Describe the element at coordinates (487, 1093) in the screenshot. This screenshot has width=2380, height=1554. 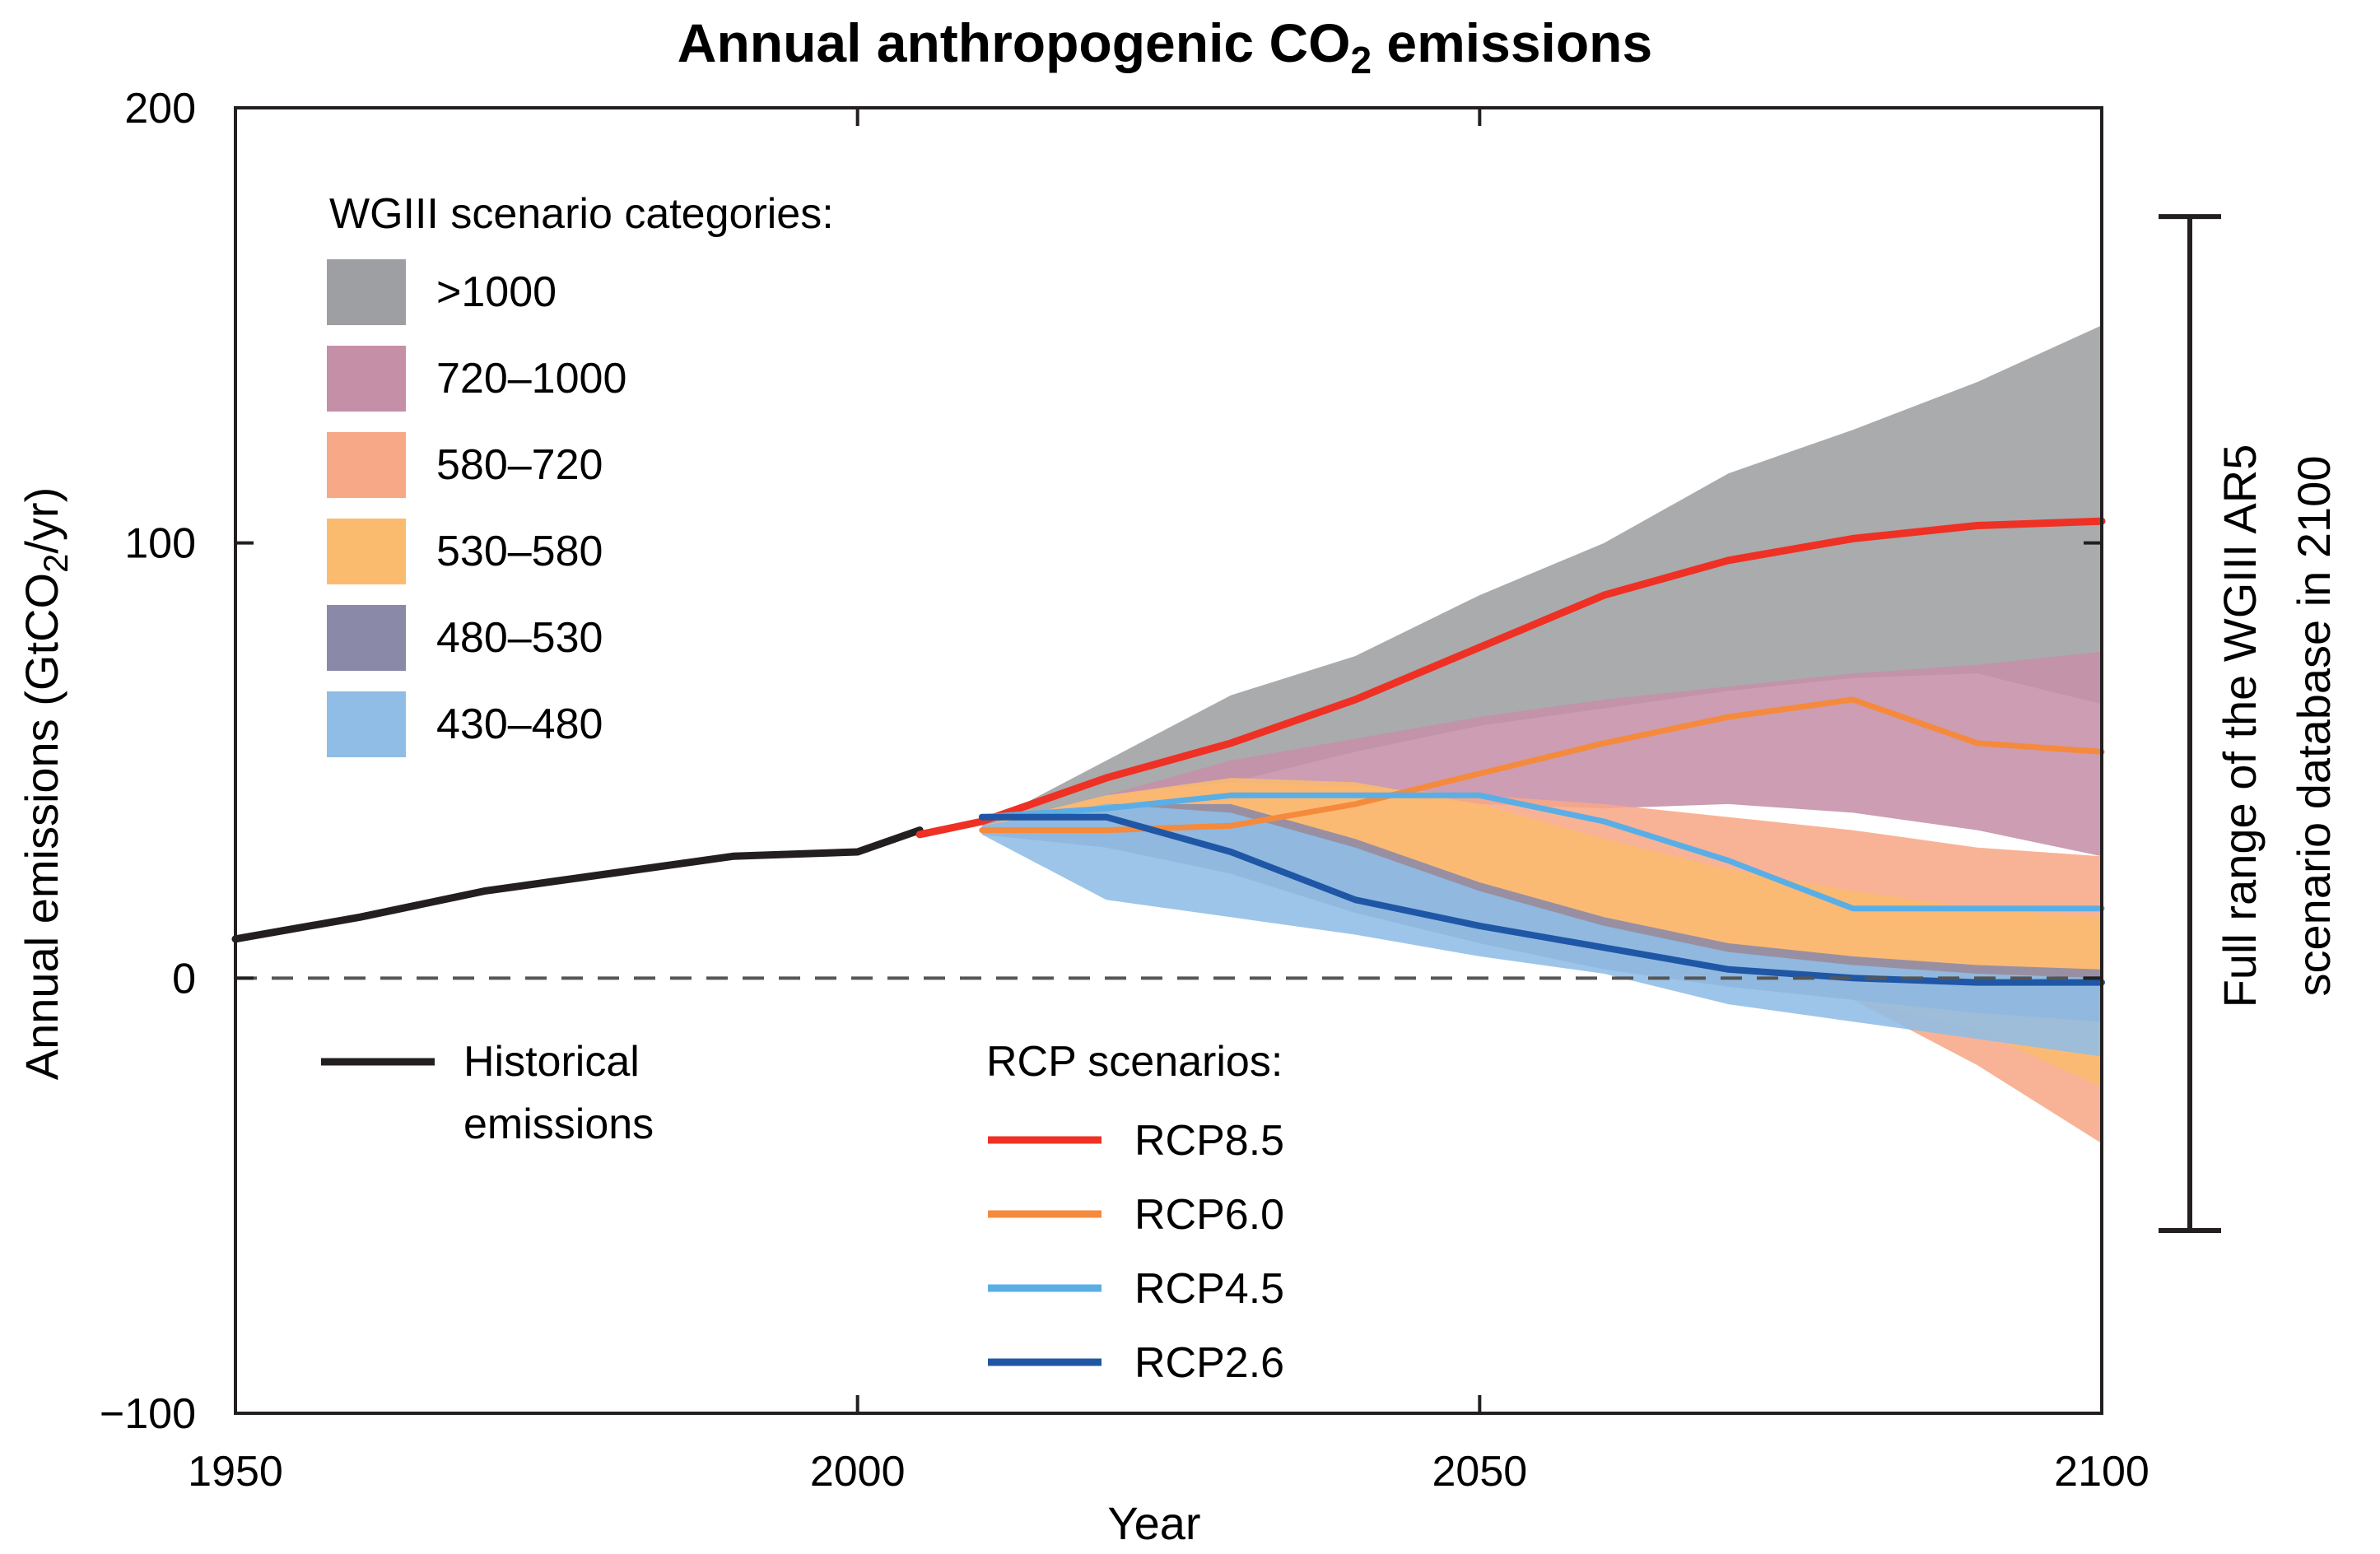
I see `historical-legend: Historical emissions` at that location.